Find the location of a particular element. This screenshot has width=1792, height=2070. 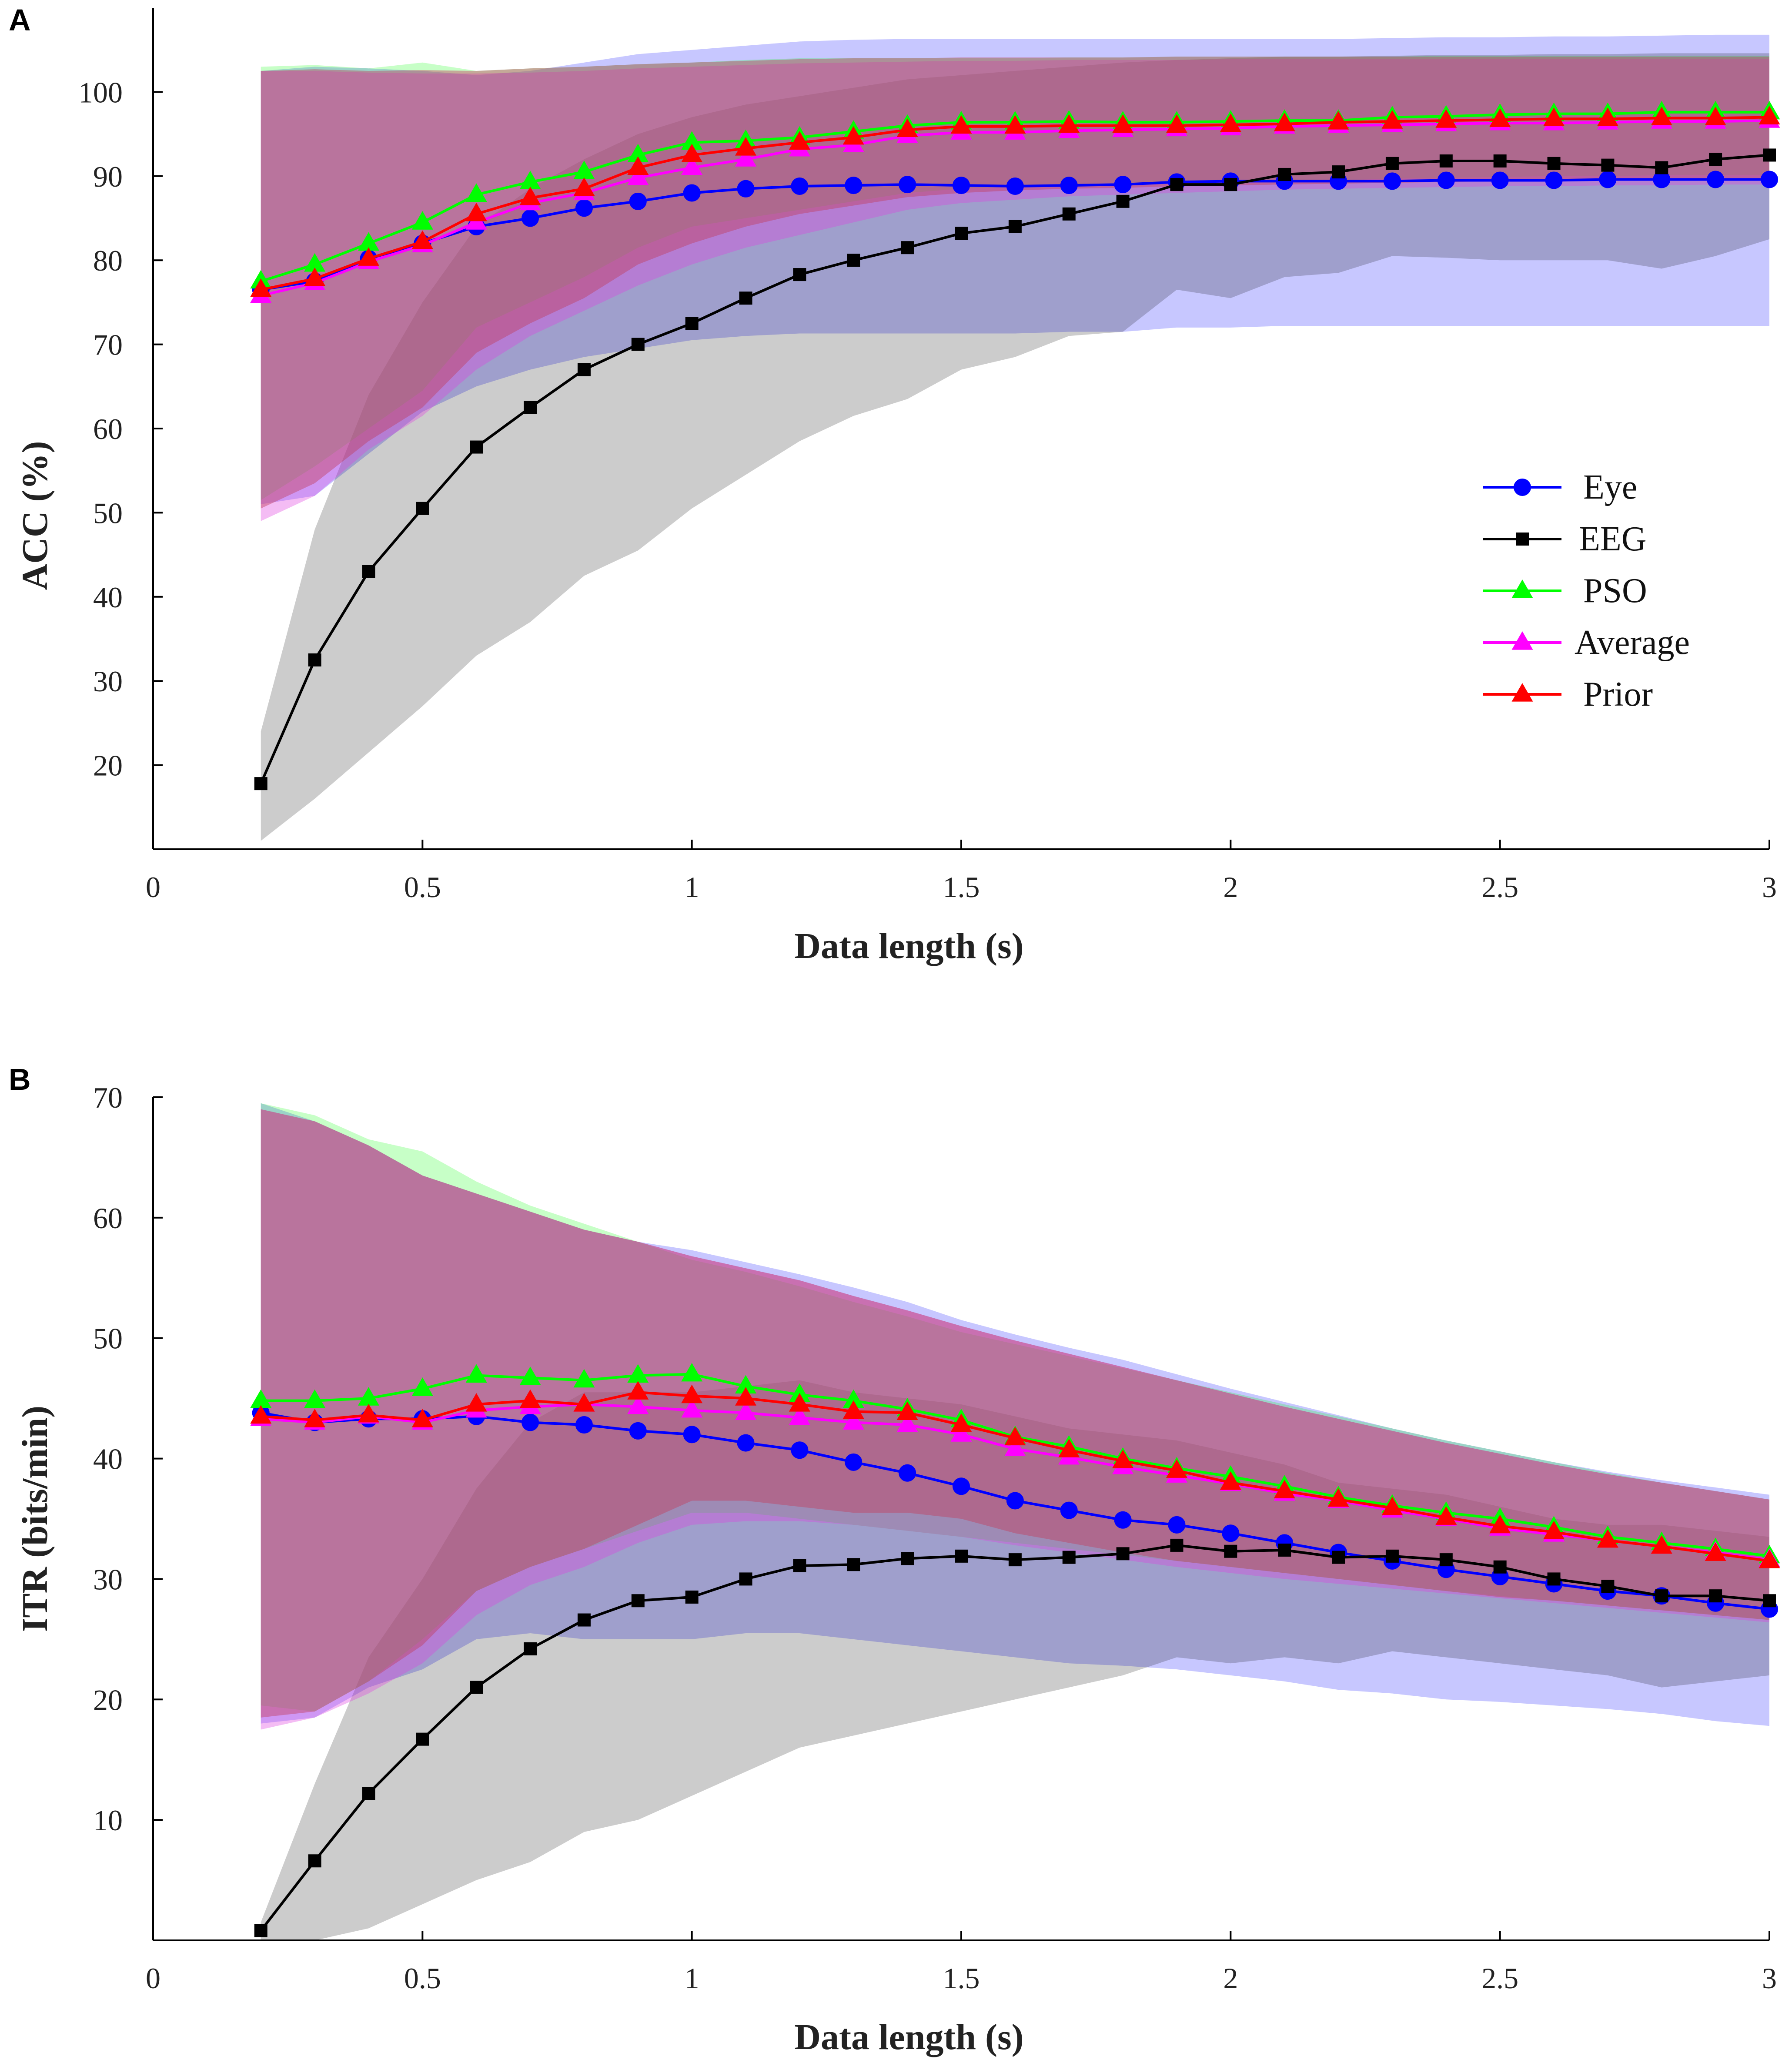

x-tick-label: 1.5 is located at coordinates (961, 887).